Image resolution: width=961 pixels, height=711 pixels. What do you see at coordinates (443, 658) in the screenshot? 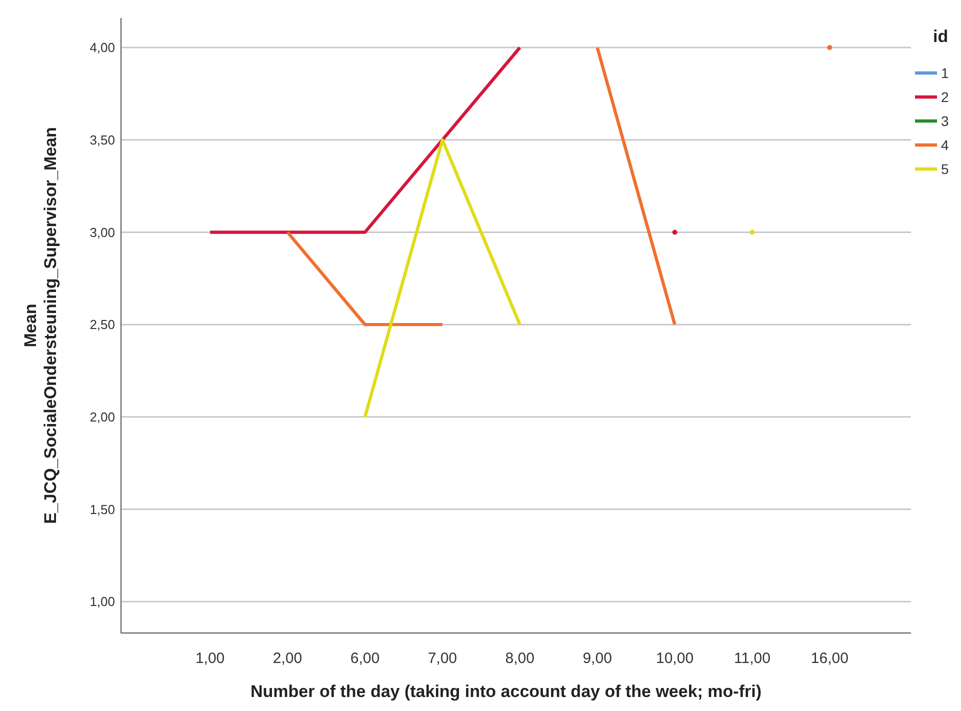
I see `x-tick-label: 7,00` at bounding box center [443, 658].